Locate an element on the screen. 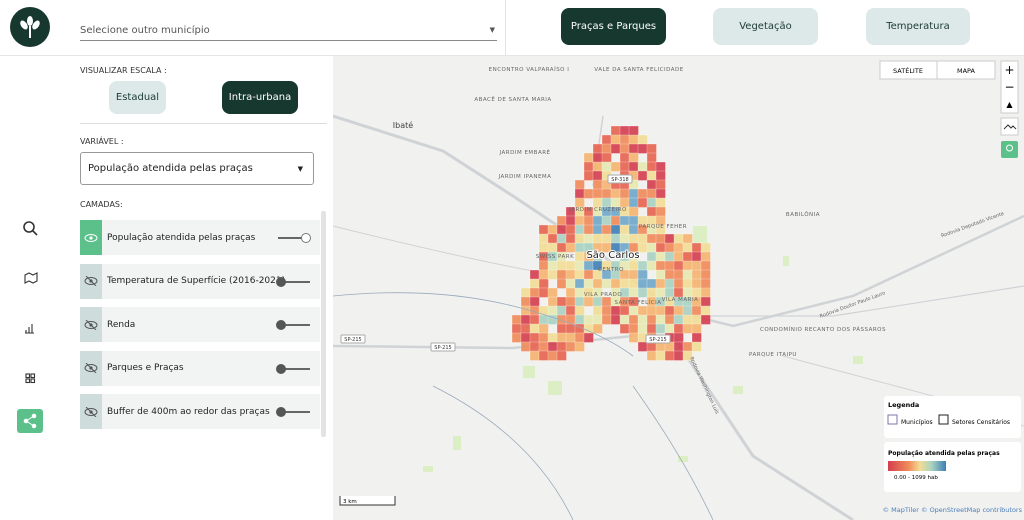 This screenshot has height=520, width=1024. map-button: MAPA is located at coordinates (966, 71).